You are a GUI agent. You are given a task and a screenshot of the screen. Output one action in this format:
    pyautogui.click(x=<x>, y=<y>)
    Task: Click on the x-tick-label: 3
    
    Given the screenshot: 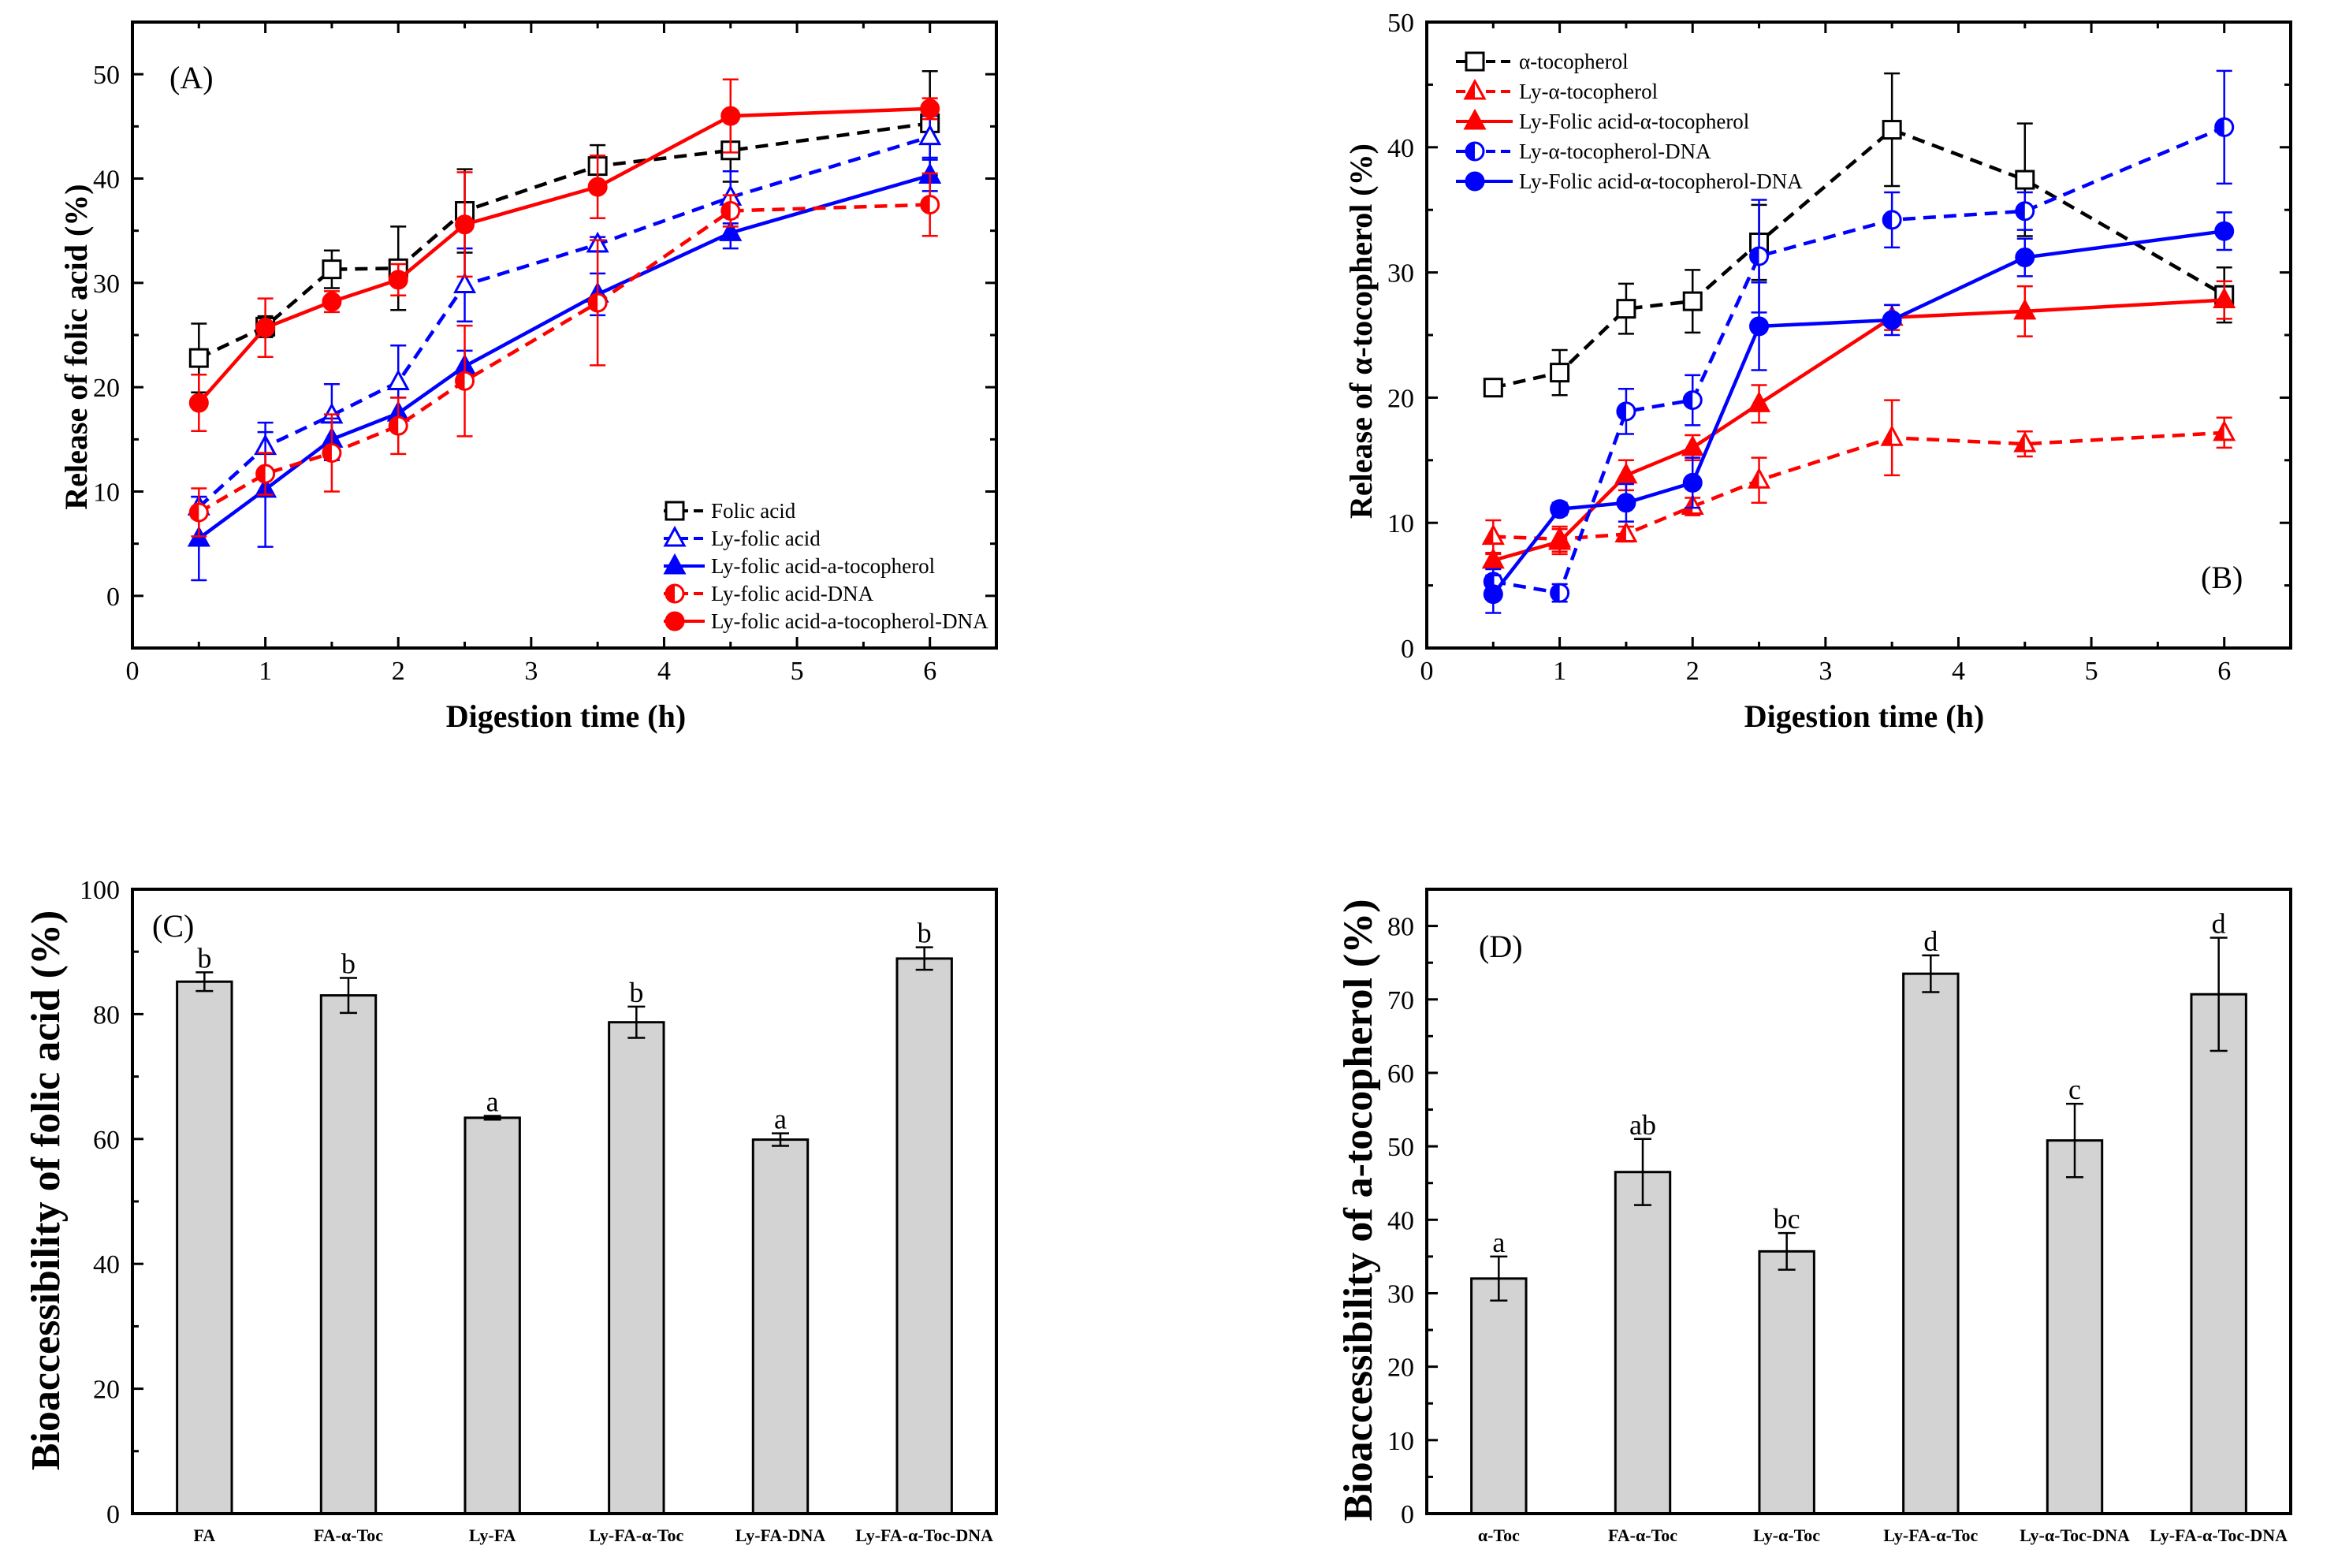 What is the action you would take?
    pyautogui.click(x=531, y=671)
    